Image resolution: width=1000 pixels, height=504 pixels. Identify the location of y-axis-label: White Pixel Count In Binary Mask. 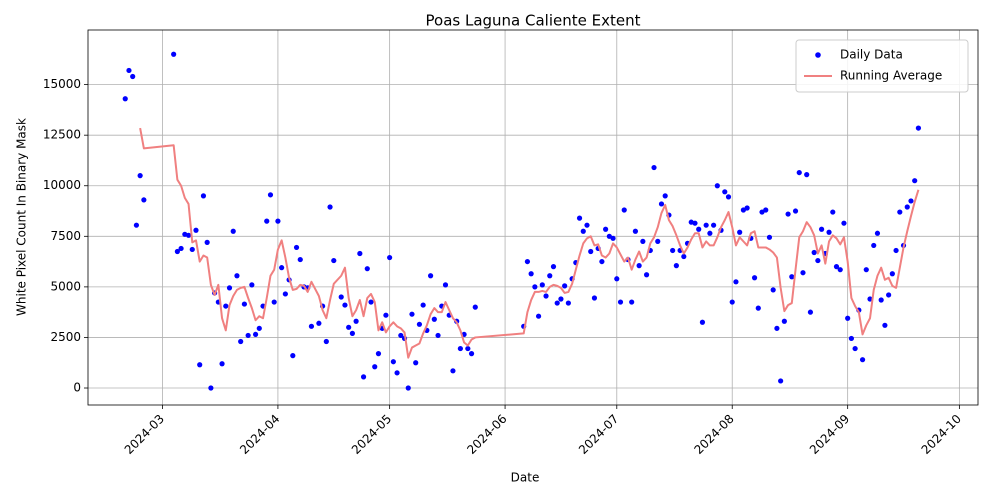
(22, 217).